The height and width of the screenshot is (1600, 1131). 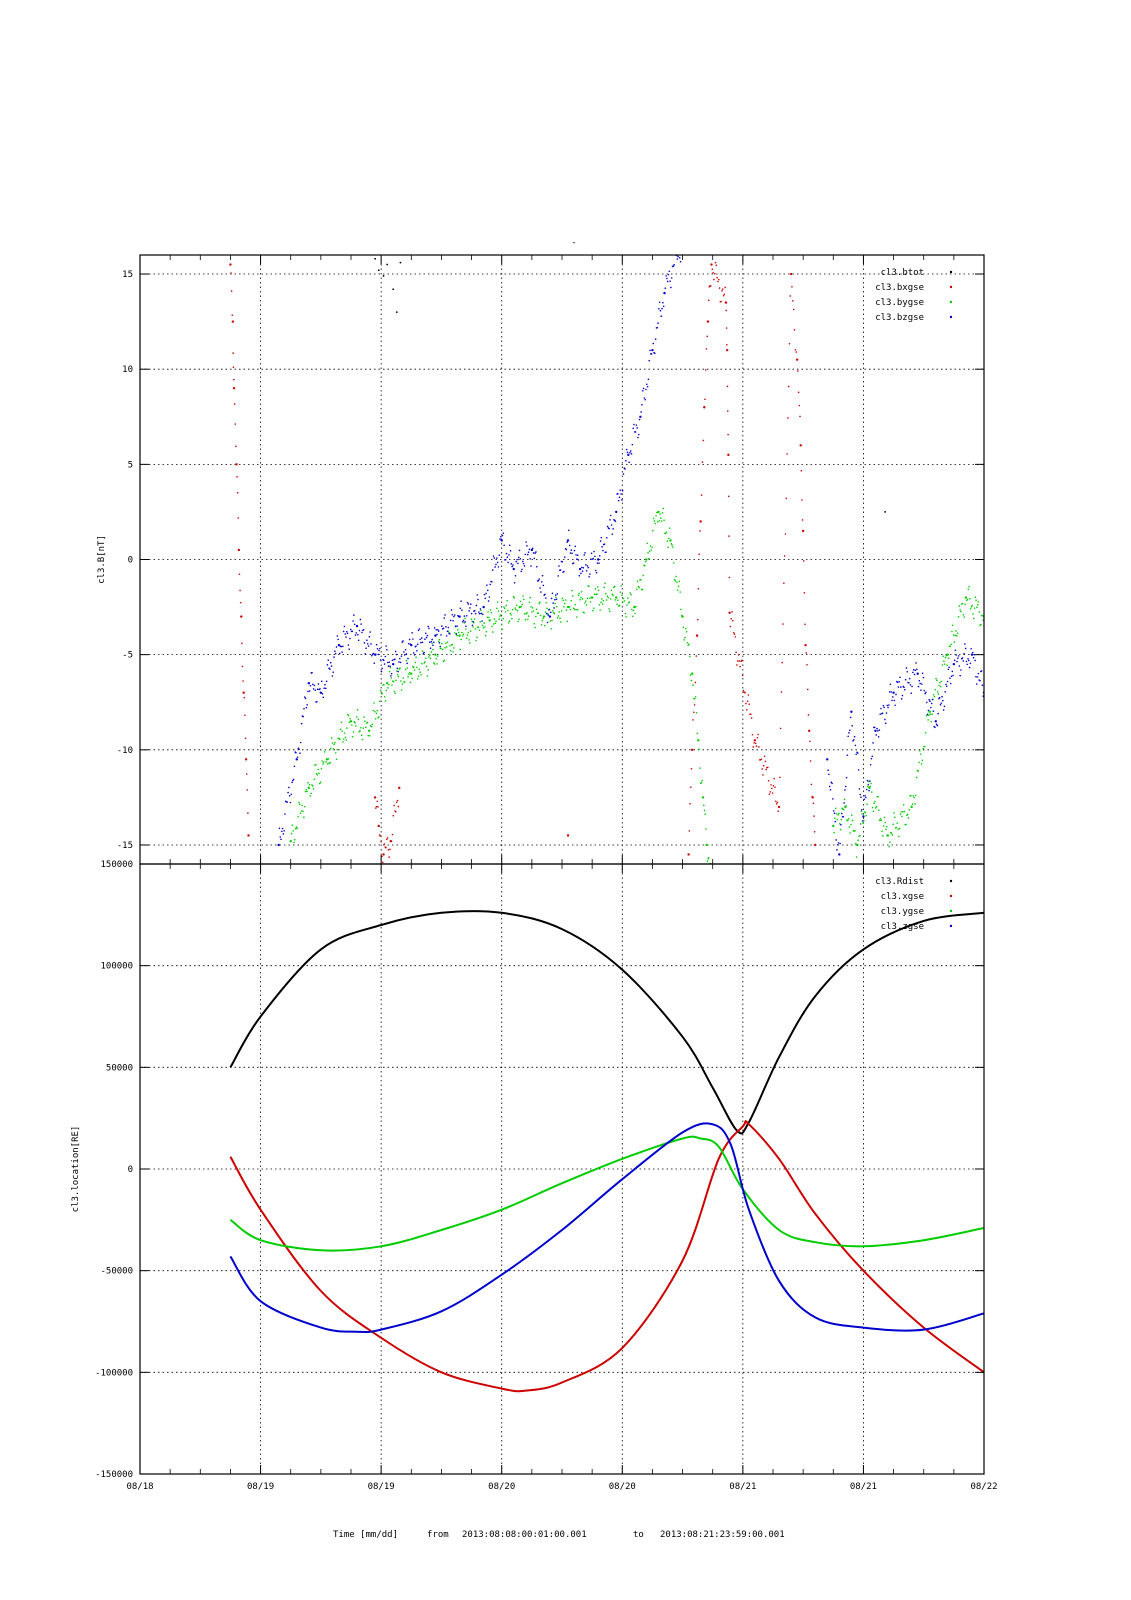 I want to click on series-line-cl3.zgse, so click(x=606, y=1228).